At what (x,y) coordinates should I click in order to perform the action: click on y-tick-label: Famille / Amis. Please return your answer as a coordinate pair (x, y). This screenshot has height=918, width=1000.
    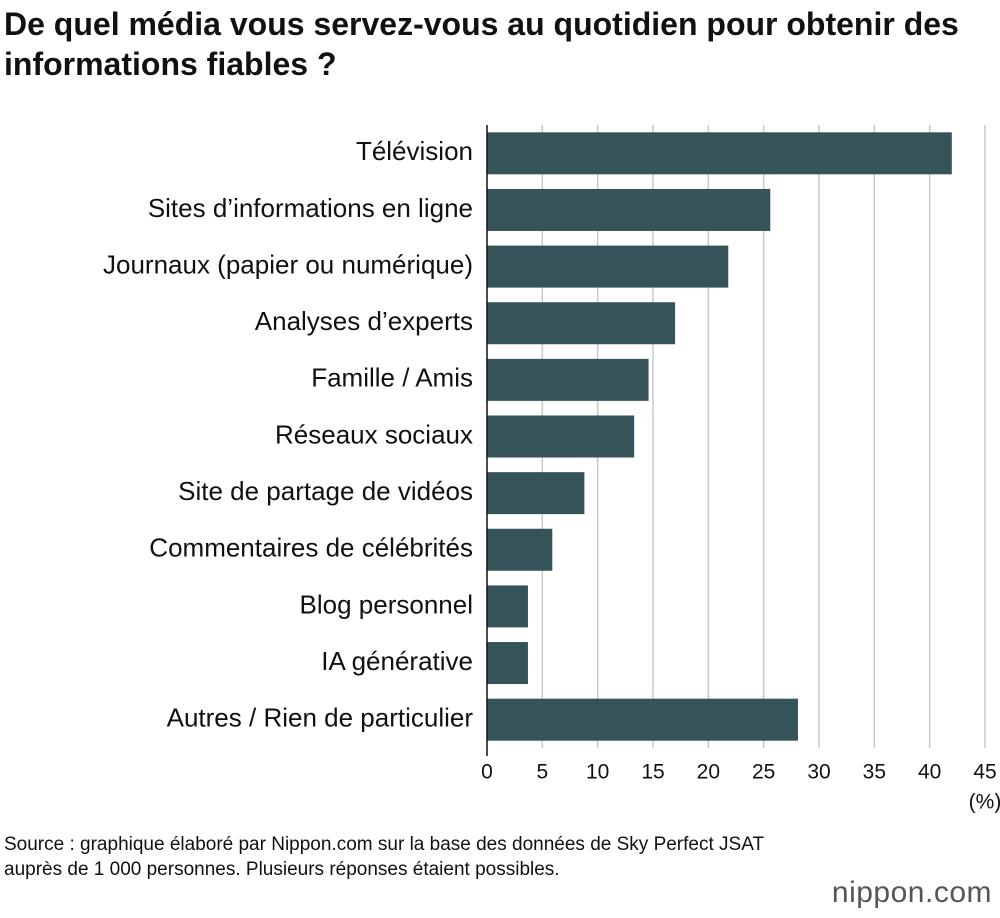
    Looking at the image, I should click on (392, 378).